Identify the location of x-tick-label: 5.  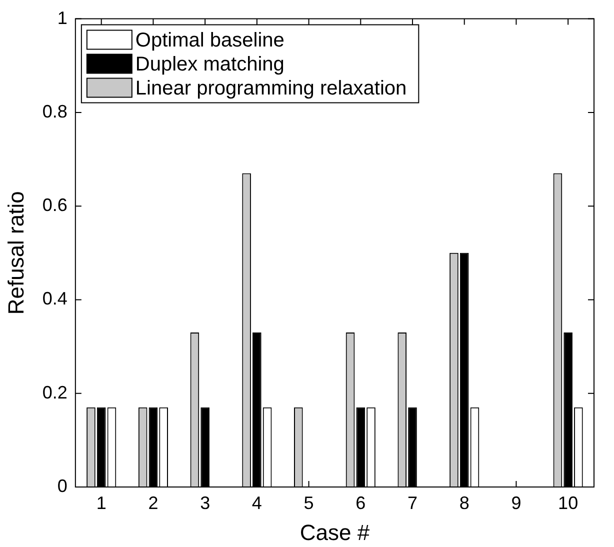
(309, 502).